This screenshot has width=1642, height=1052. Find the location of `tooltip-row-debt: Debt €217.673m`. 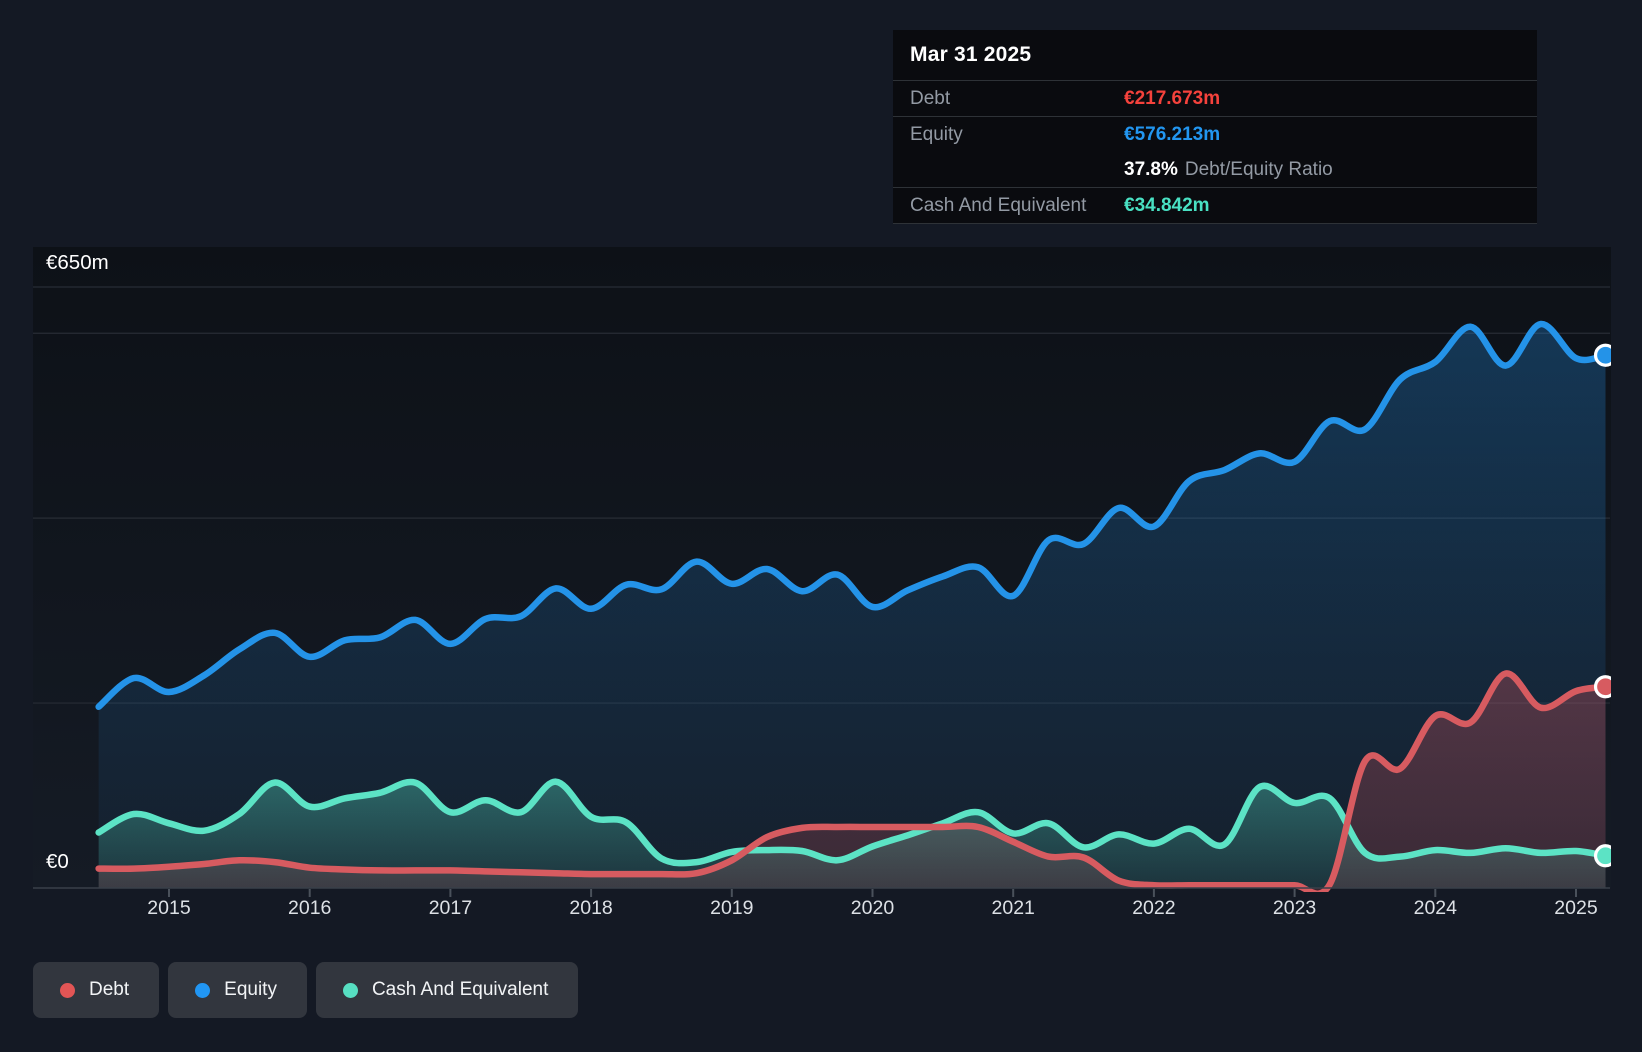

tooltip-row-debt: Debt €217.673m is located at coordinates (1215, 98).